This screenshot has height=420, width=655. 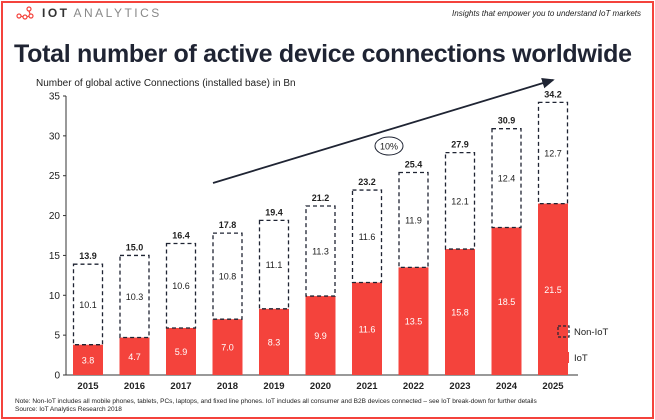 I want to click on total-label: 23.2, so click(x=367, y=182).